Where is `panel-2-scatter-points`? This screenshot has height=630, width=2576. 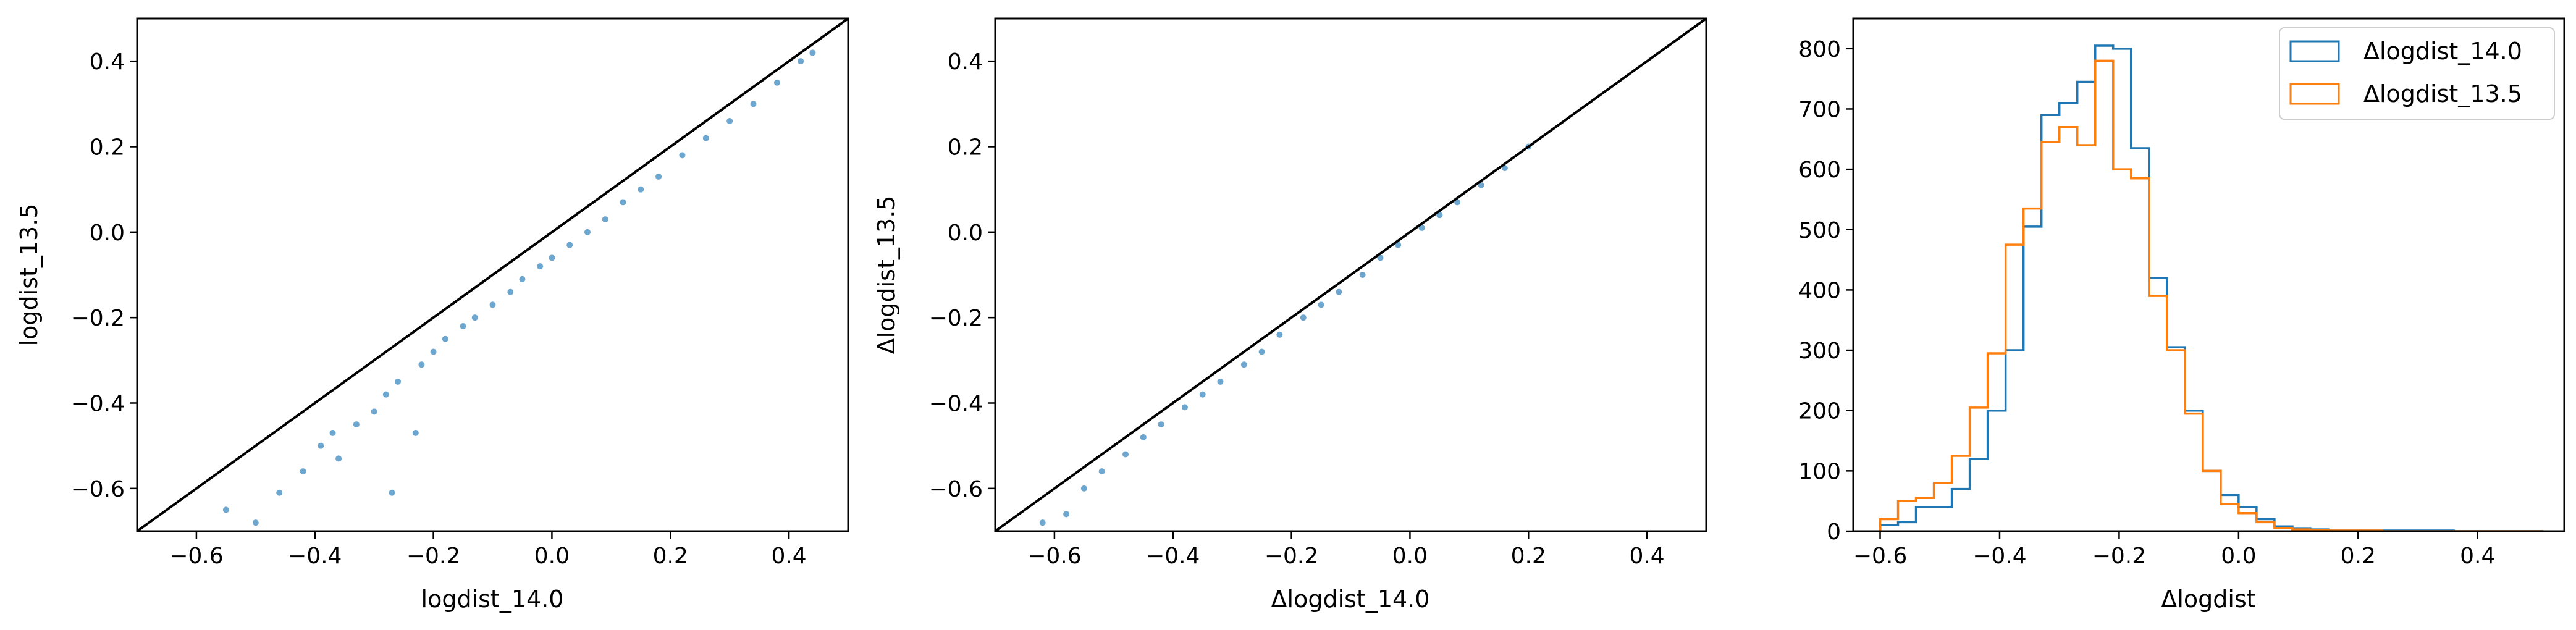 panel-2-scatter-points is located at coordinates (1285, 334).